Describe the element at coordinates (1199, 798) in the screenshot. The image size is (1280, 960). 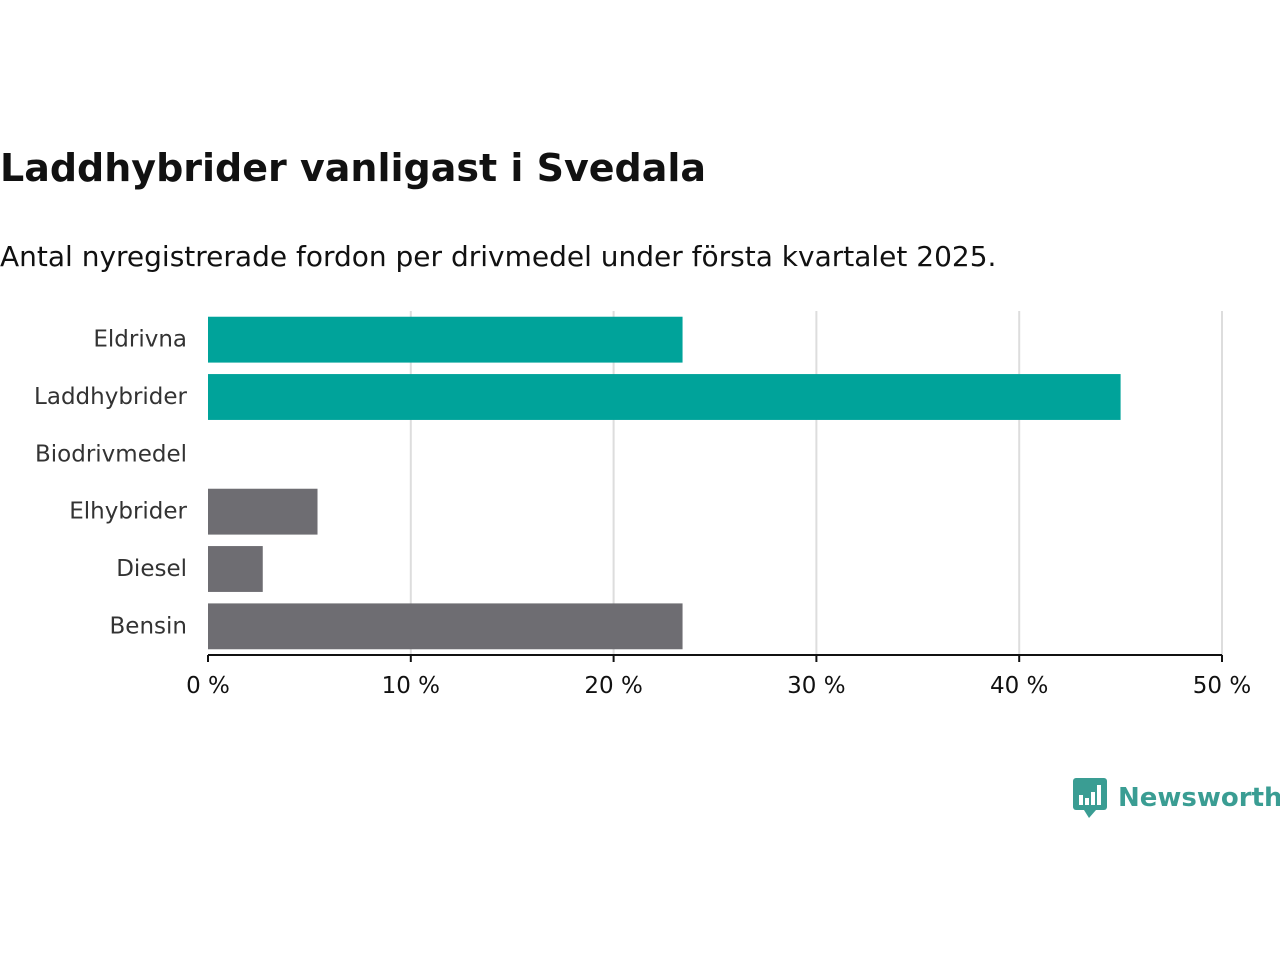
I see `brand-name: Newsworthy` at that location.